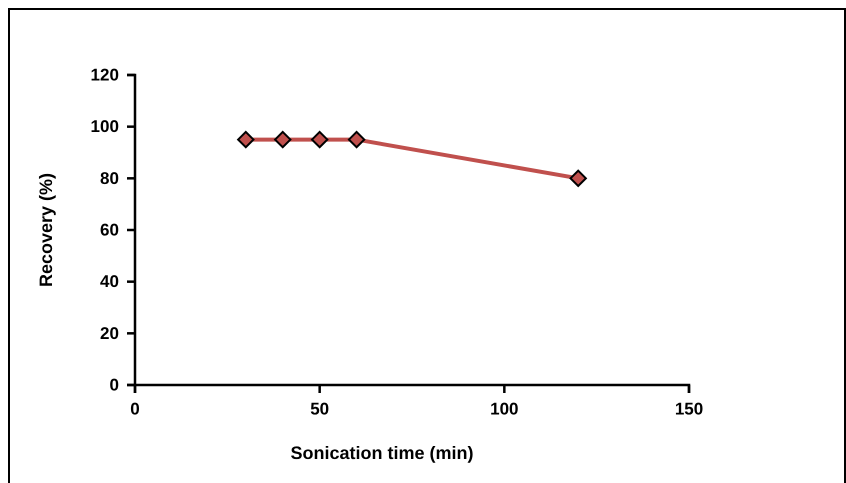 The height and width of the screenshot is (483, 846). Describe the element at coordinates (114, 384) in the screenshot. I see `y-tick-label: 0` at that location.